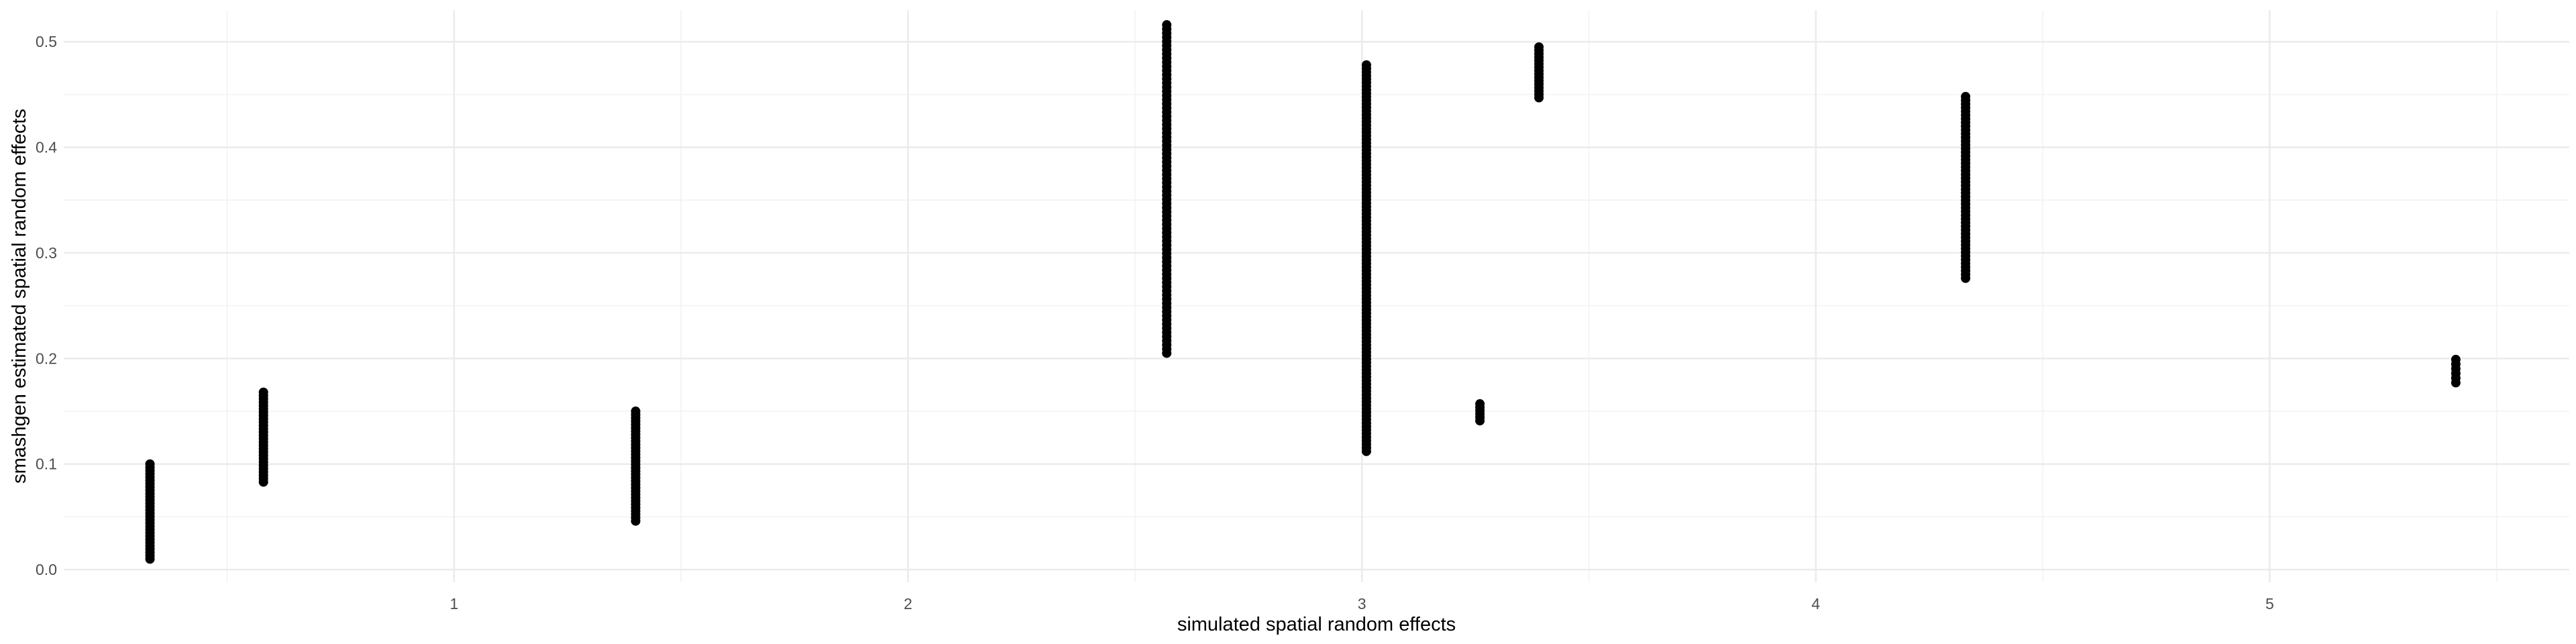 This screenshot has height=644, width=2576. I want to click on x-tick-label: 3, so click(1362, 603).